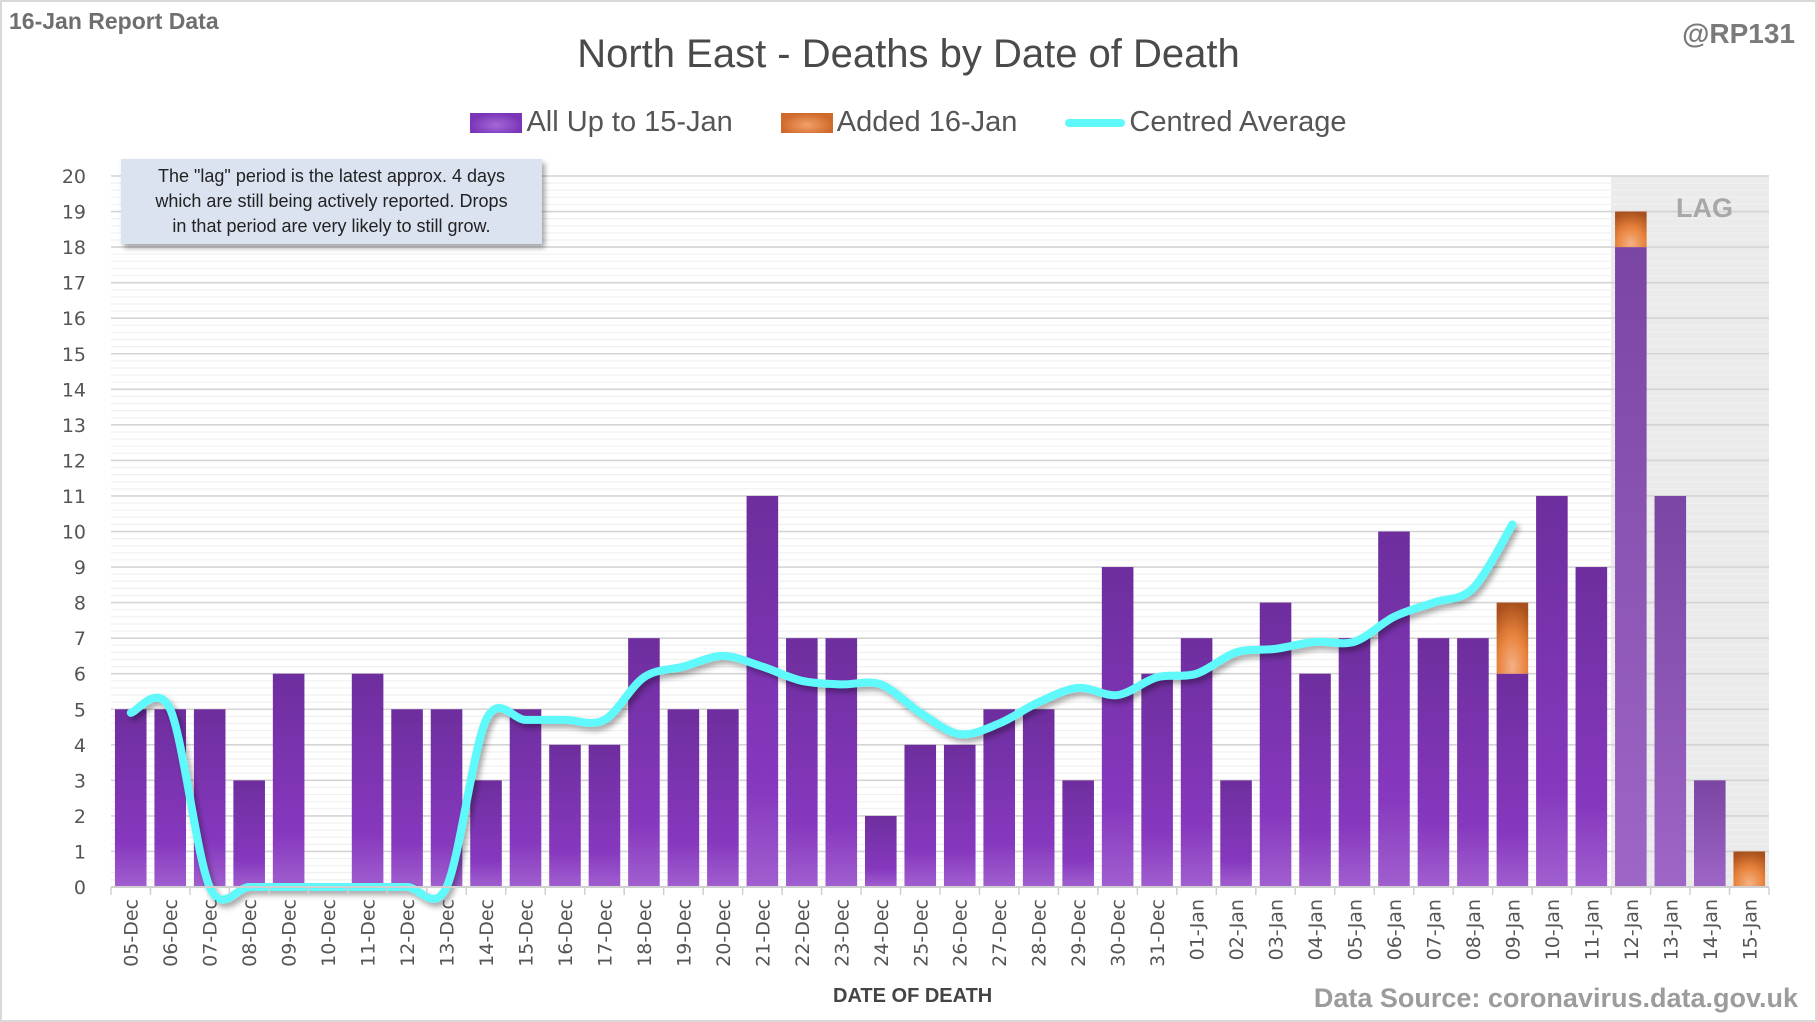 This screenshot has height=1022, width=1817. What do you see at coordinates (407, 798) in the screenshot?
I see `bar-base-12-Dec` at bounding box center [407, 798].